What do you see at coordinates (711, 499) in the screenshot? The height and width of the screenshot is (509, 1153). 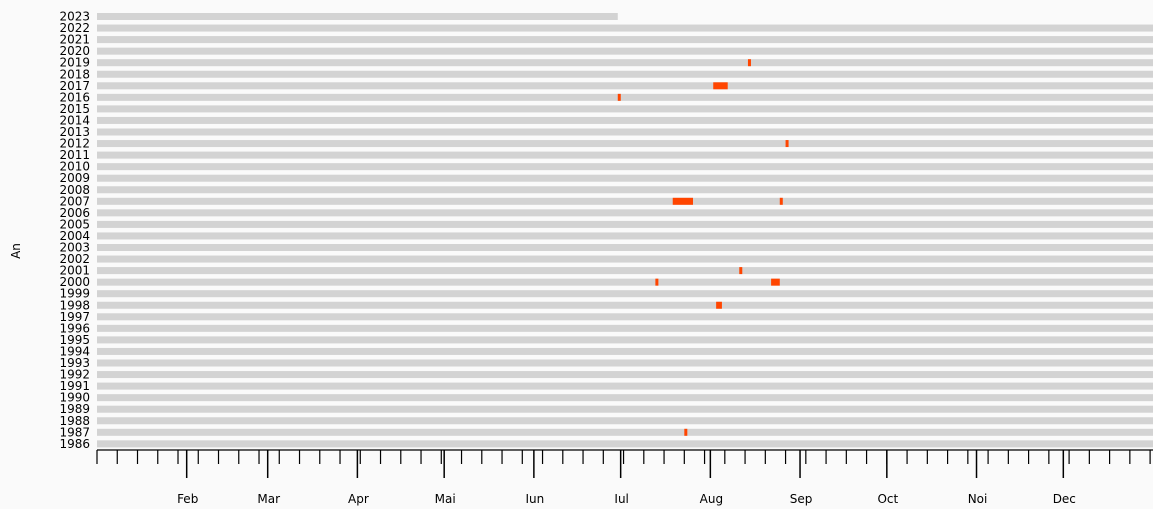 I see `month-label-Aug: Aug` at bounding box center [711, 499].